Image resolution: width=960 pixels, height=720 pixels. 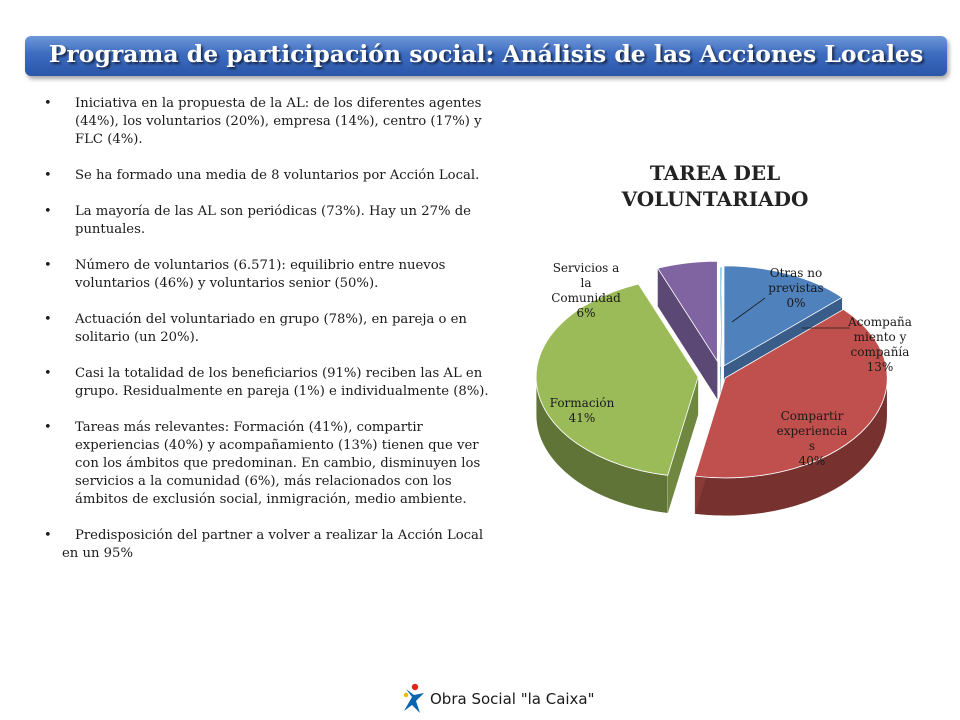 What do you see at coordinates (880, 367) in the screenshot?
I see `pie-value-label: 13%` at bounding box center [880, 367].